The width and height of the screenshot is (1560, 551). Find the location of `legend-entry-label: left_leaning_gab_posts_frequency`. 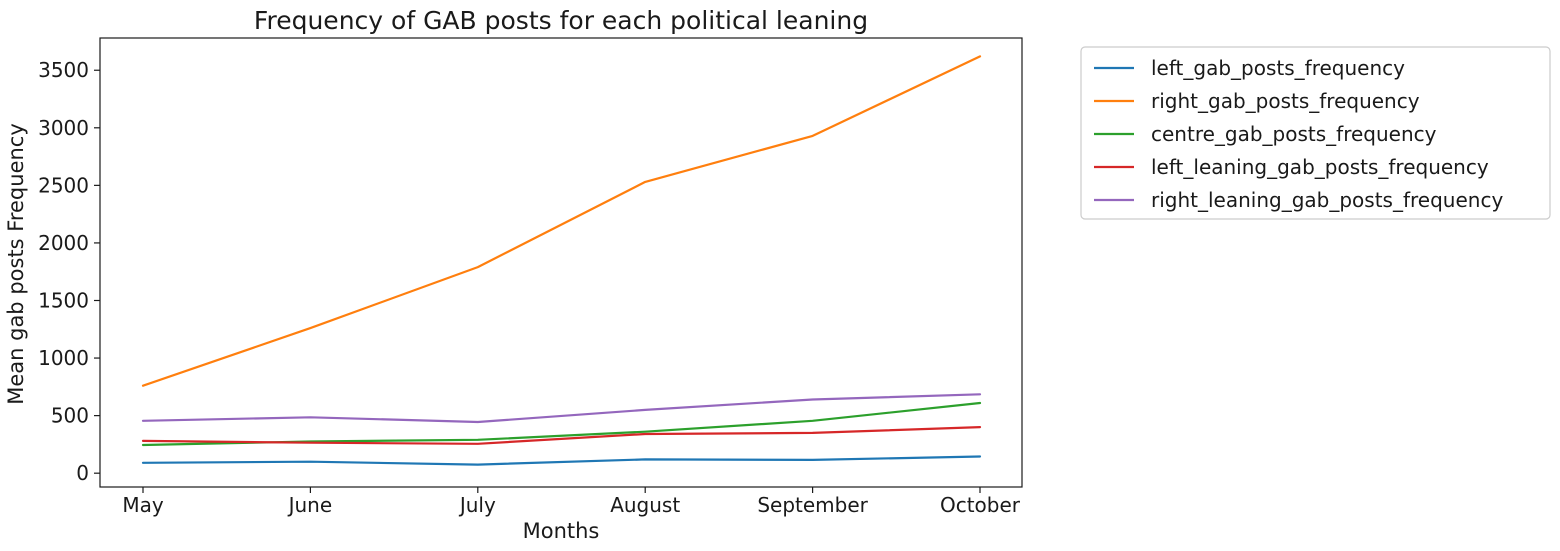

legend-entry-label: left_leaning_gab_posts_frequency is located at coordinates (1320, 167).